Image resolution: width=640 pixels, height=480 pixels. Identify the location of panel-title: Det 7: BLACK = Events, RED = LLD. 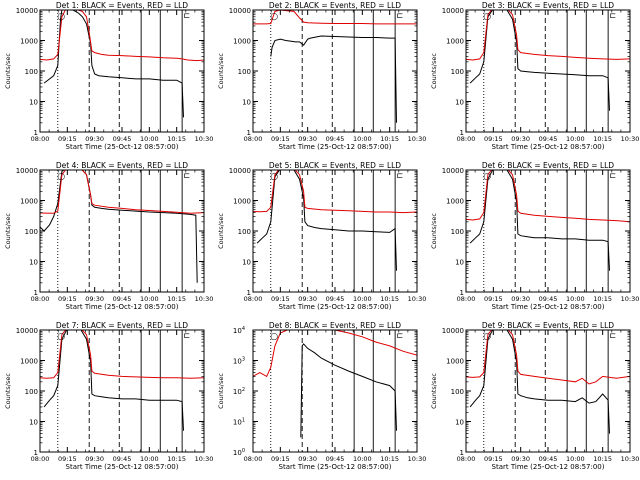
(122, 325).